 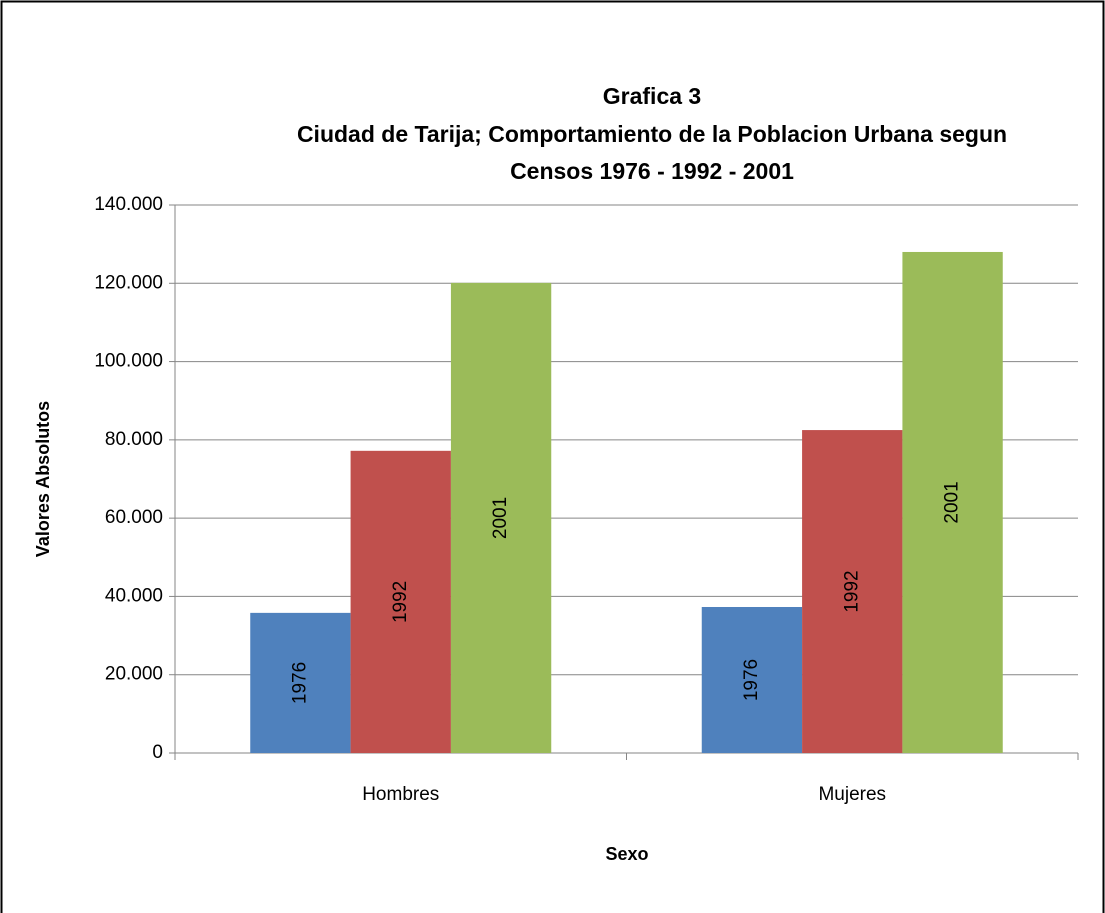 What do you see at coordinates (157, 752) in the screenshot?
I see `y-tick-label: 0` at bounding box center [157, 752].